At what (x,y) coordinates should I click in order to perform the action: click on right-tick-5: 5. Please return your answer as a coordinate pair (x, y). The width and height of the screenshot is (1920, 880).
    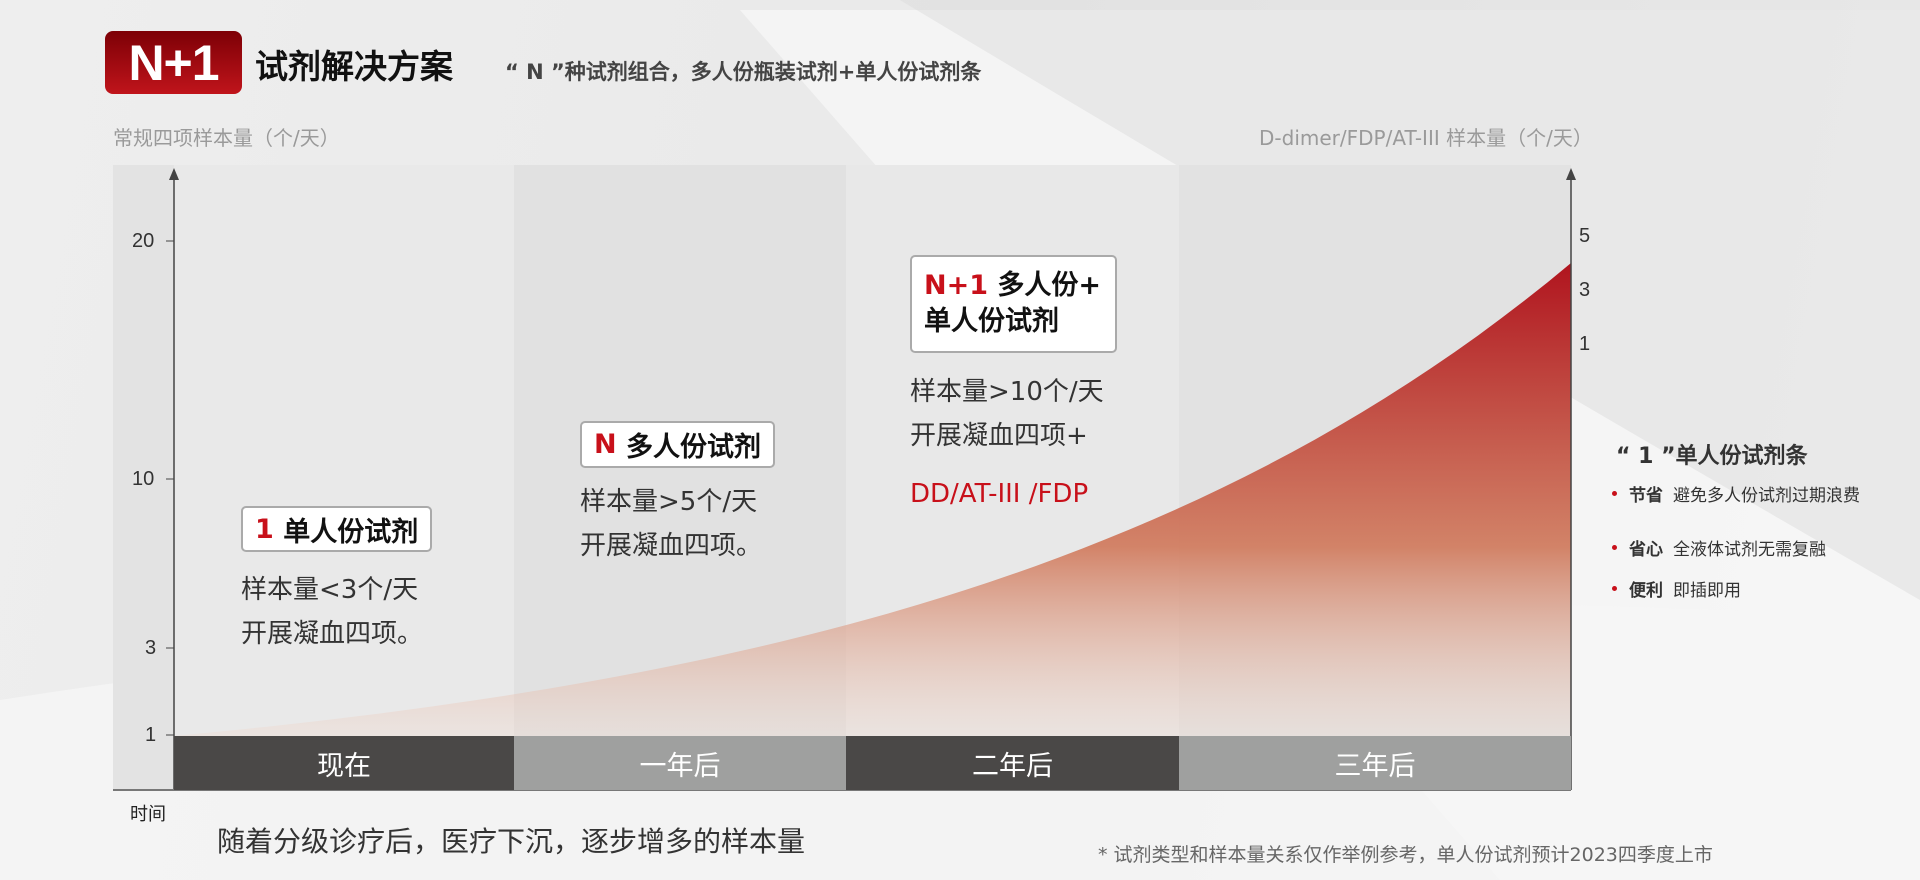
    Looking at the image, I should click on (1585, 236).